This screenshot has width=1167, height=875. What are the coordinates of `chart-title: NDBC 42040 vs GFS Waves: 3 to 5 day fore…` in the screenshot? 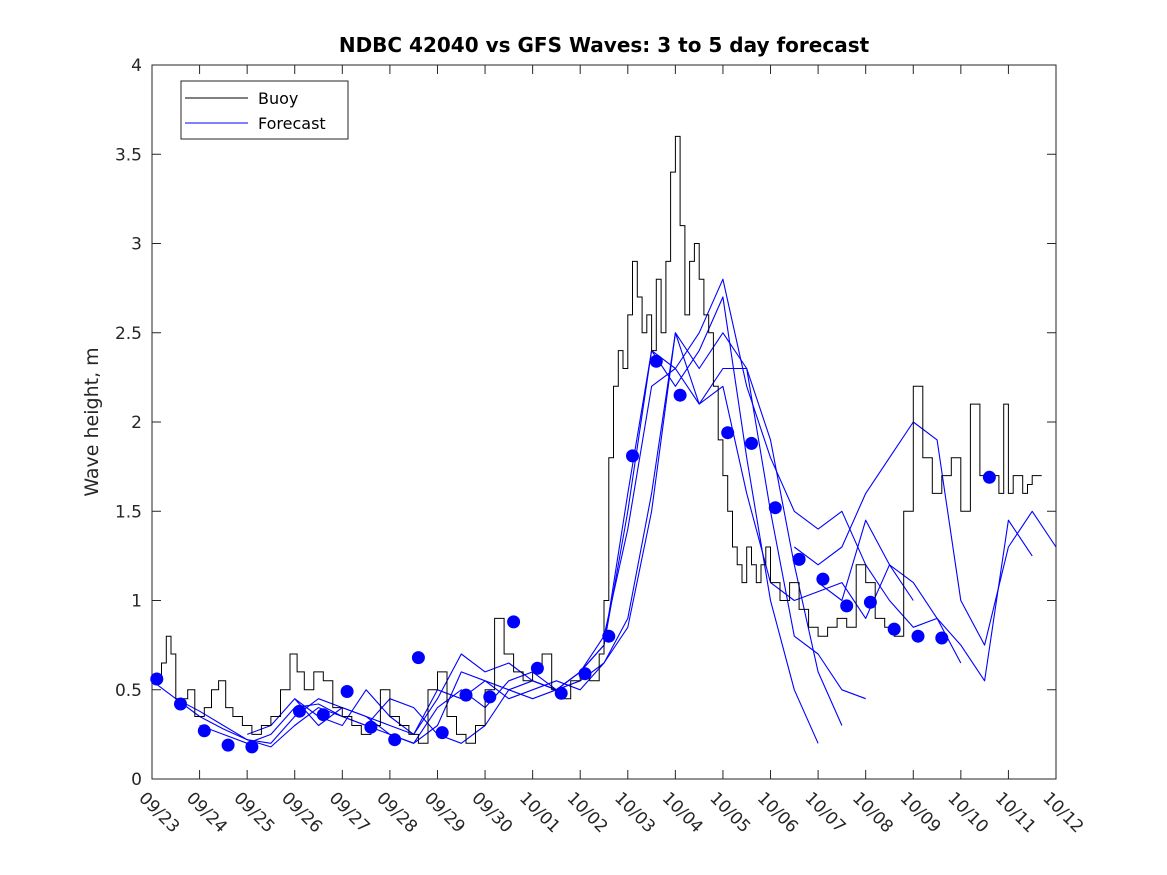 It's located at (604, 45).